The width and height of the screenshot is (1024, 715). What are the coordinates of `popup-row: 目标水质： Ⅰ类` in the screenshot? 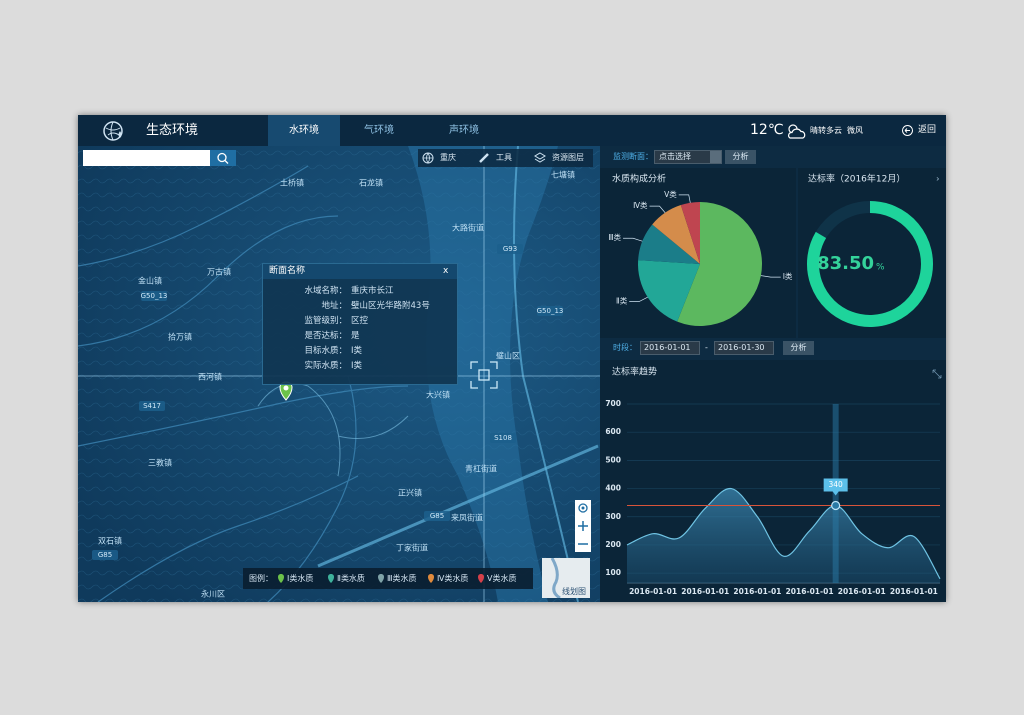 It's located at (360, 351).